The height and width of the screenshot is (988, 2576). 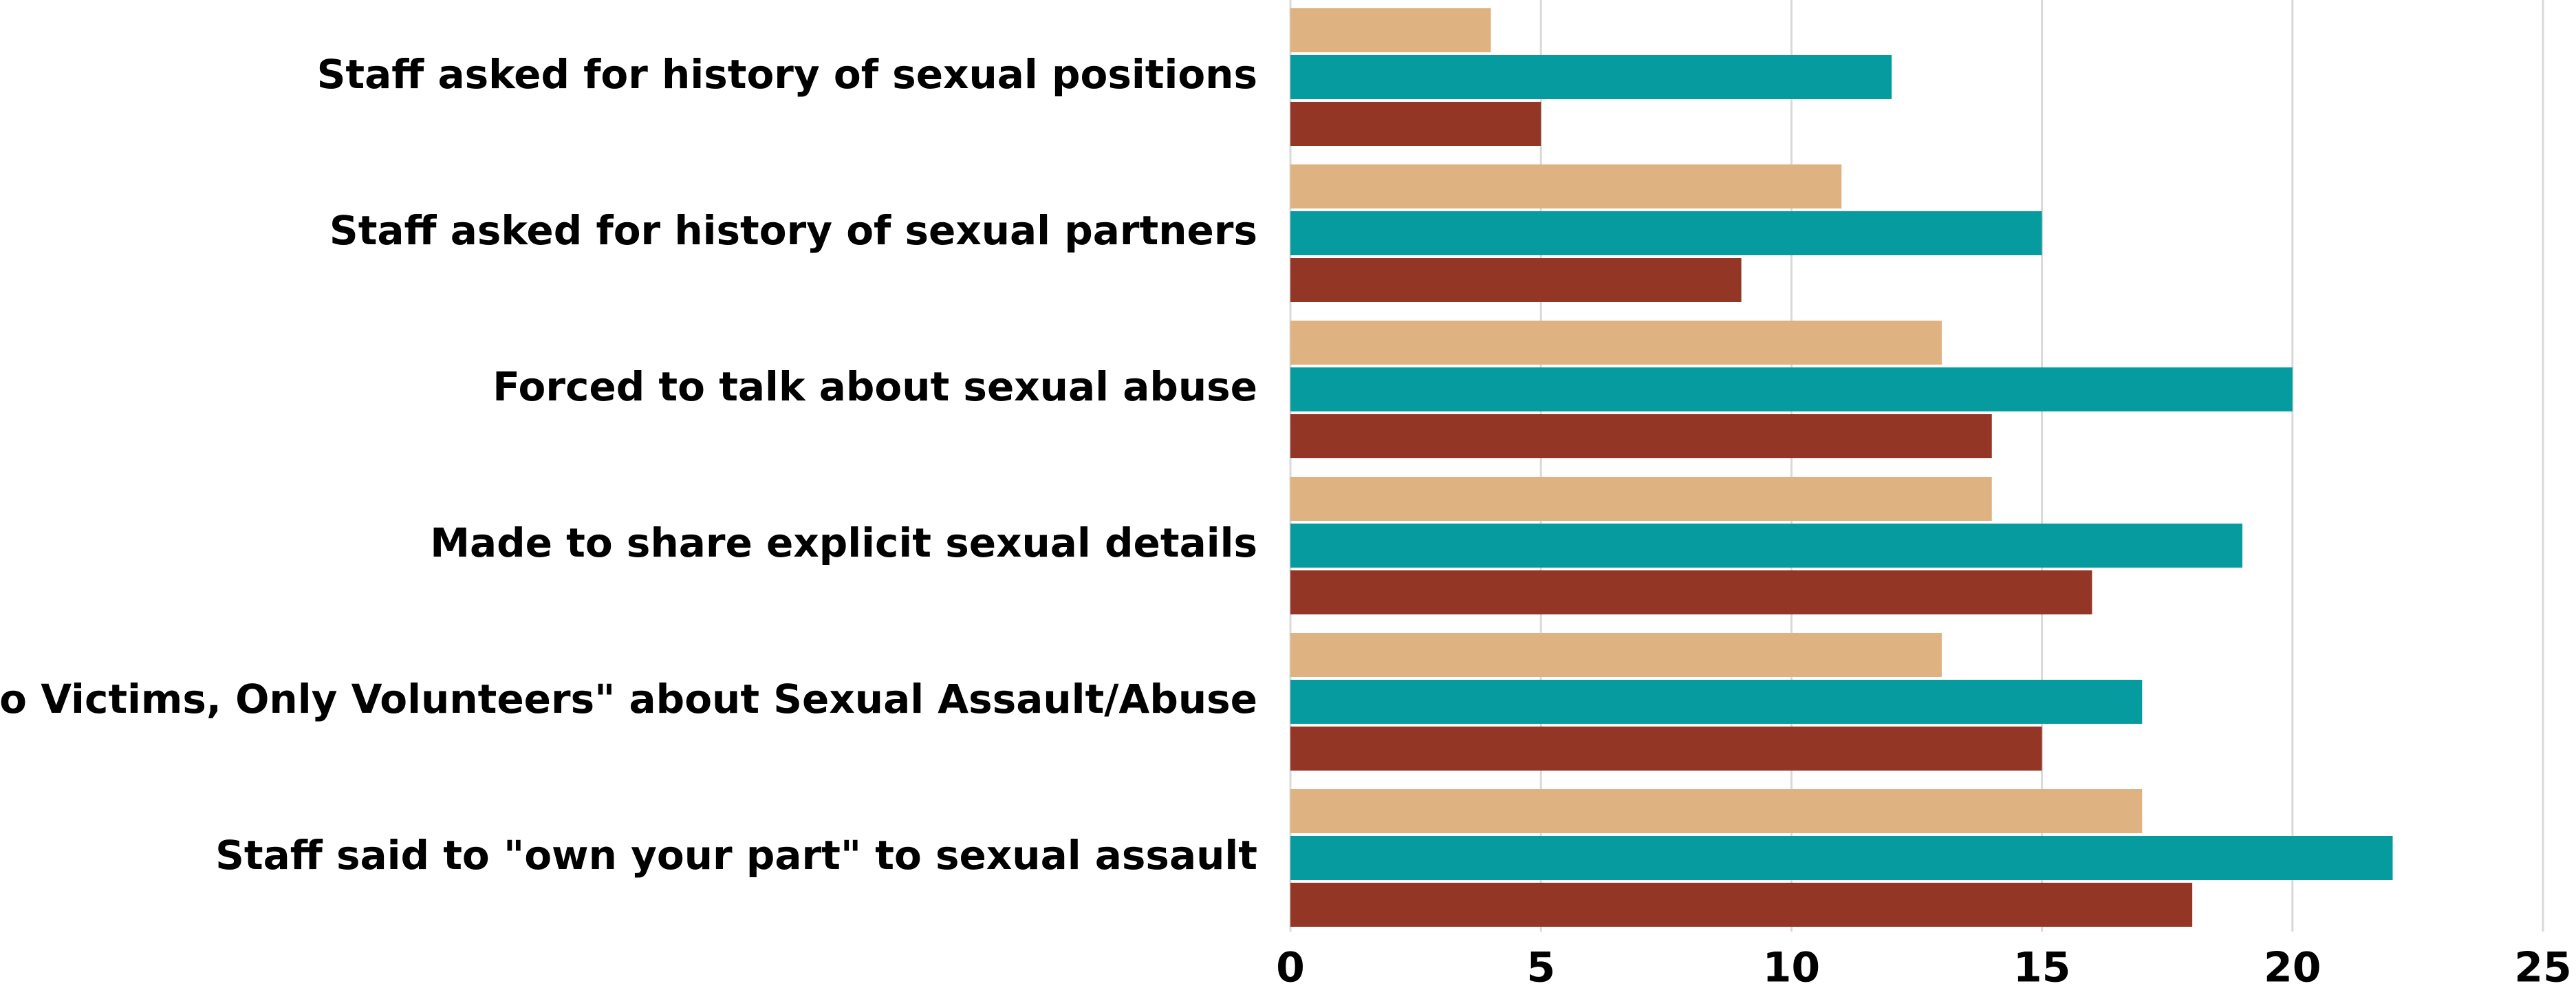 I want to click on x-tick-label: 15, so click(x=2042, y=966).